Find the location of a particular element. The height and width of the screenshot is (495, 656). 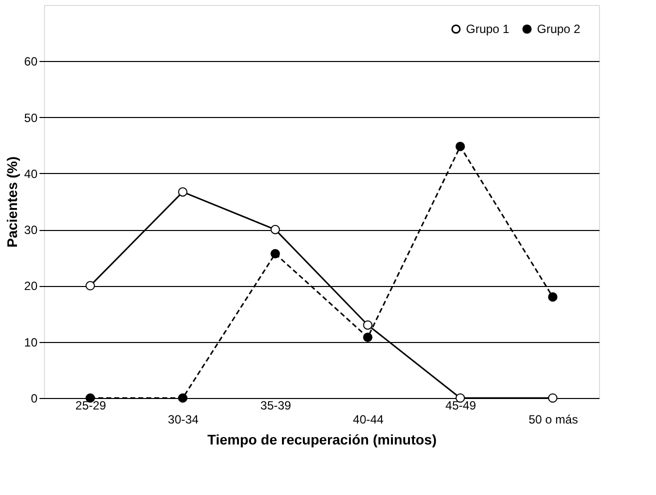

x-axis-title: Tiempo de recuperación (minutos) is located at coordinates (322, 440).